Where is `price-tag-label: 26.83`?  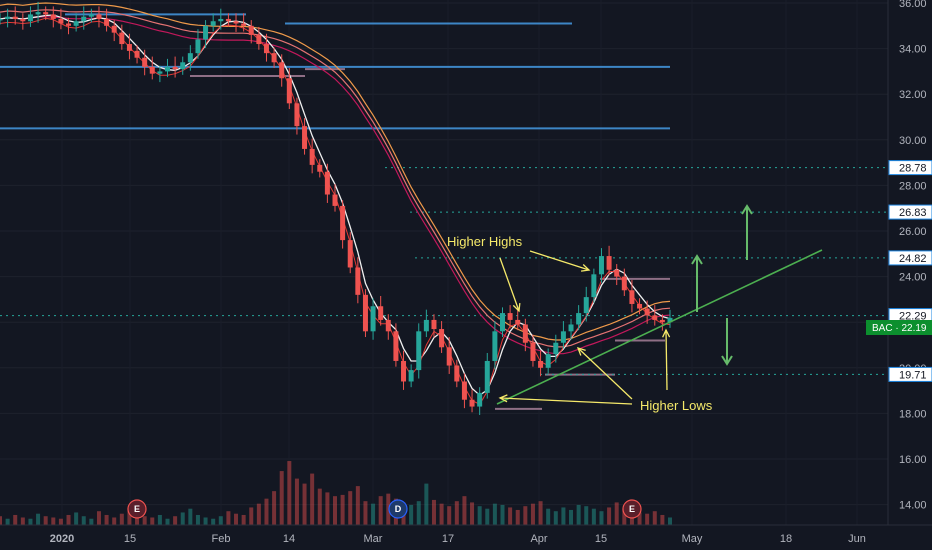
price-tag-label: 26.83 is located at coordinates (913, 213).